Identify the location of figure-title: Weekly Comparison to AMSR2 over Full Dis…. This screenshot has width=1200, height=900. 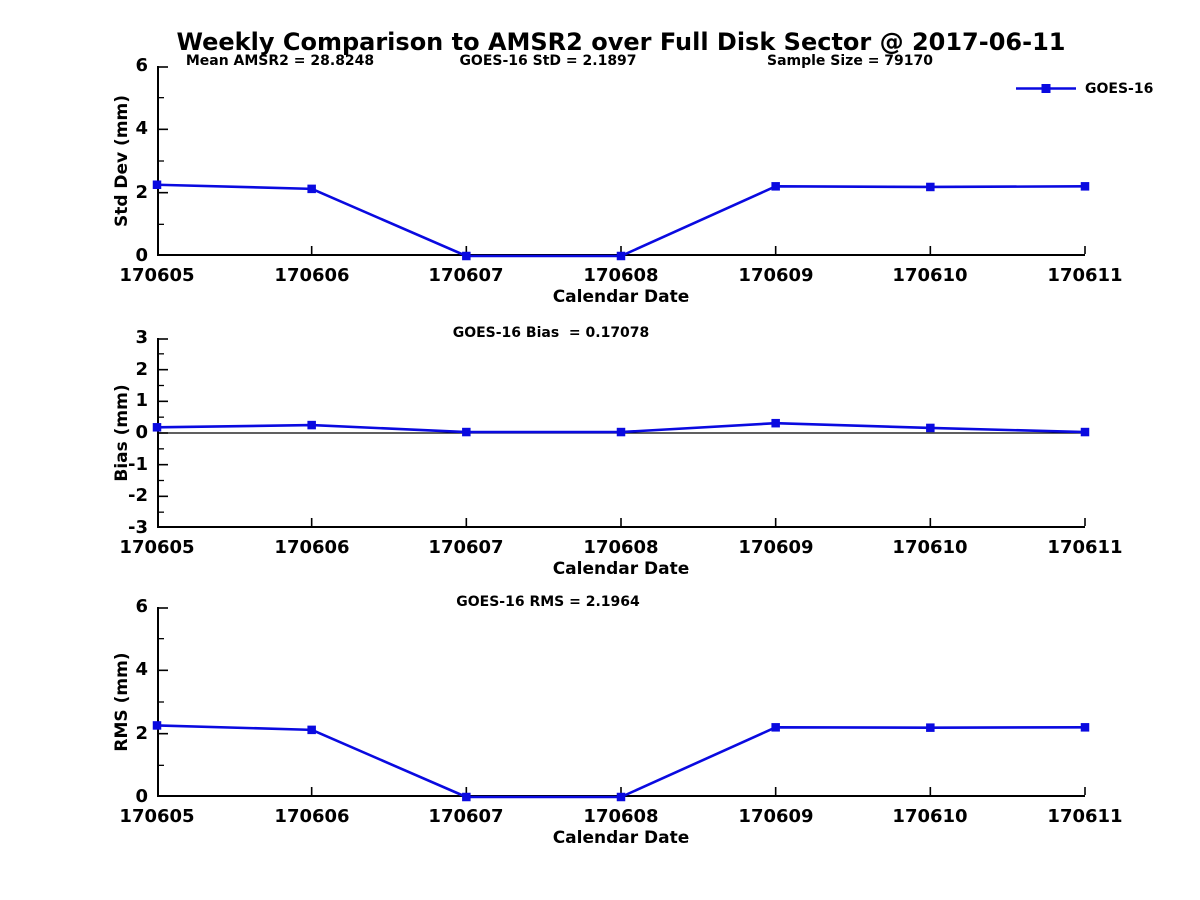
(621, 42).